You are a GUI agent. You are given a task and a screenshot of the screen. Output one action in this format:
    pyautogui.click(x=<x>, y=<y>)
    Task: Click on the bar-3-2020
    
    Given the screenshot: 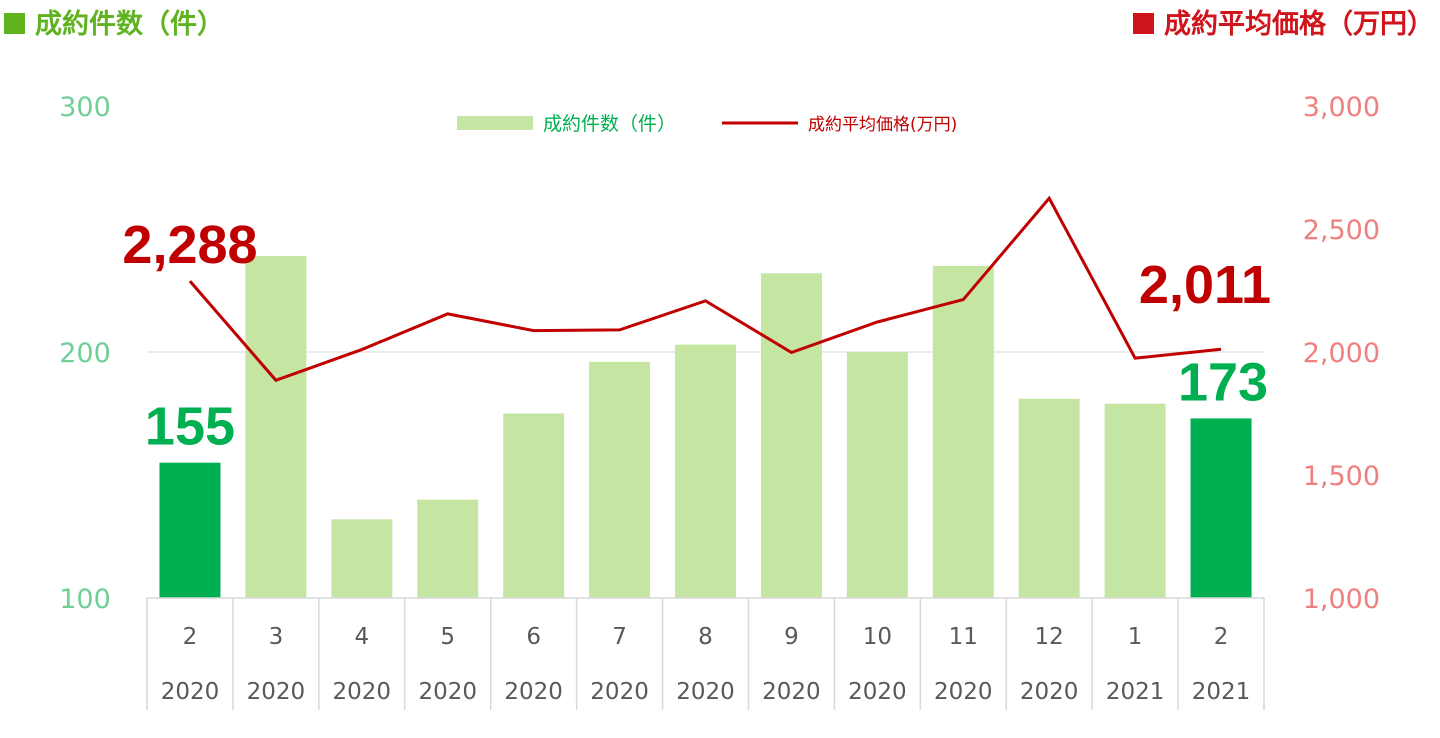 What is the action you would take?
    pyautogui.click(x=276, y=427)
    